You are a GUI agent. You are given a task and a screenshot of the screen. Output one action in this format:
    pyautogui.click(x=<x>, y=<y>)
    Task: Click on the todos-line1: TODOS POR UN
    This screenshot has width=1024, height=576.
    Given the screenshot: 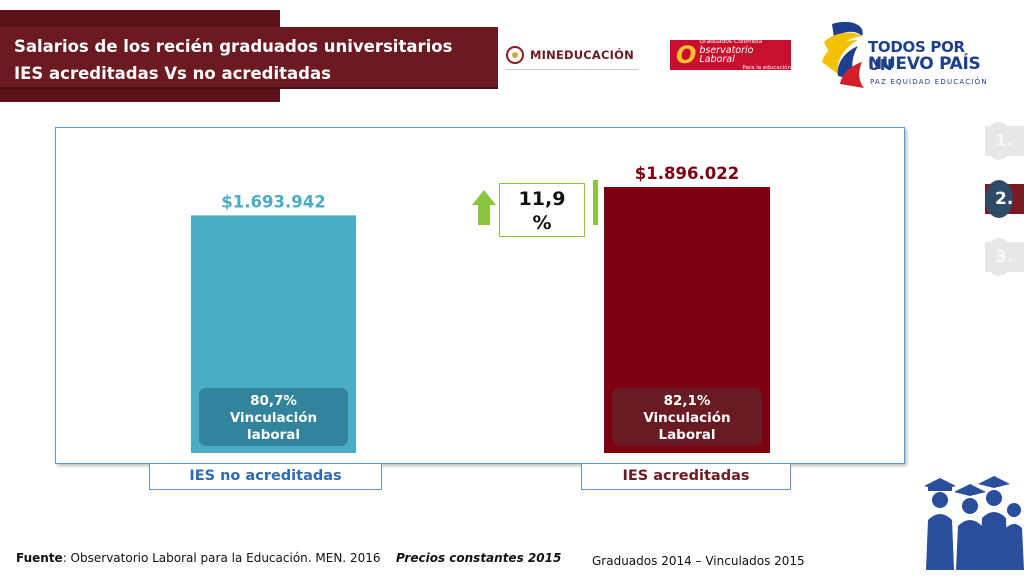 What is the action you would take?
    pyautogui.click(x=916, y=56)
    